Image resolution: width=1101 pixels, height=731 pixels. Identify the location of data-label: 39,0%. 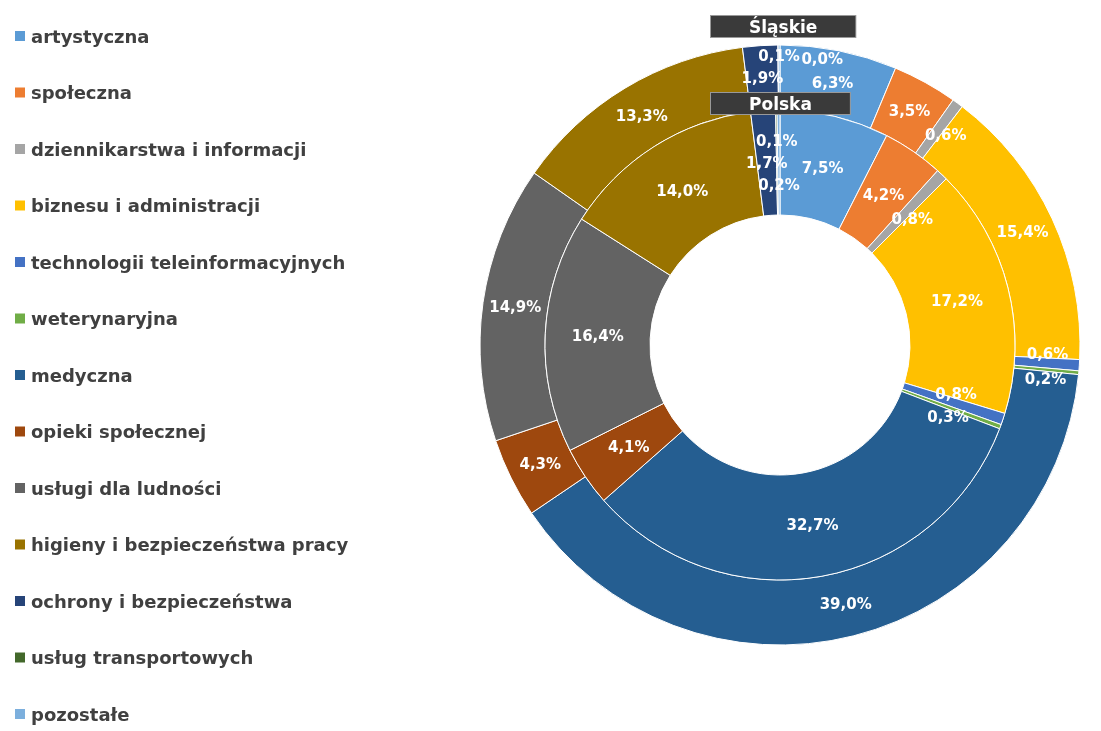
(845, 604).